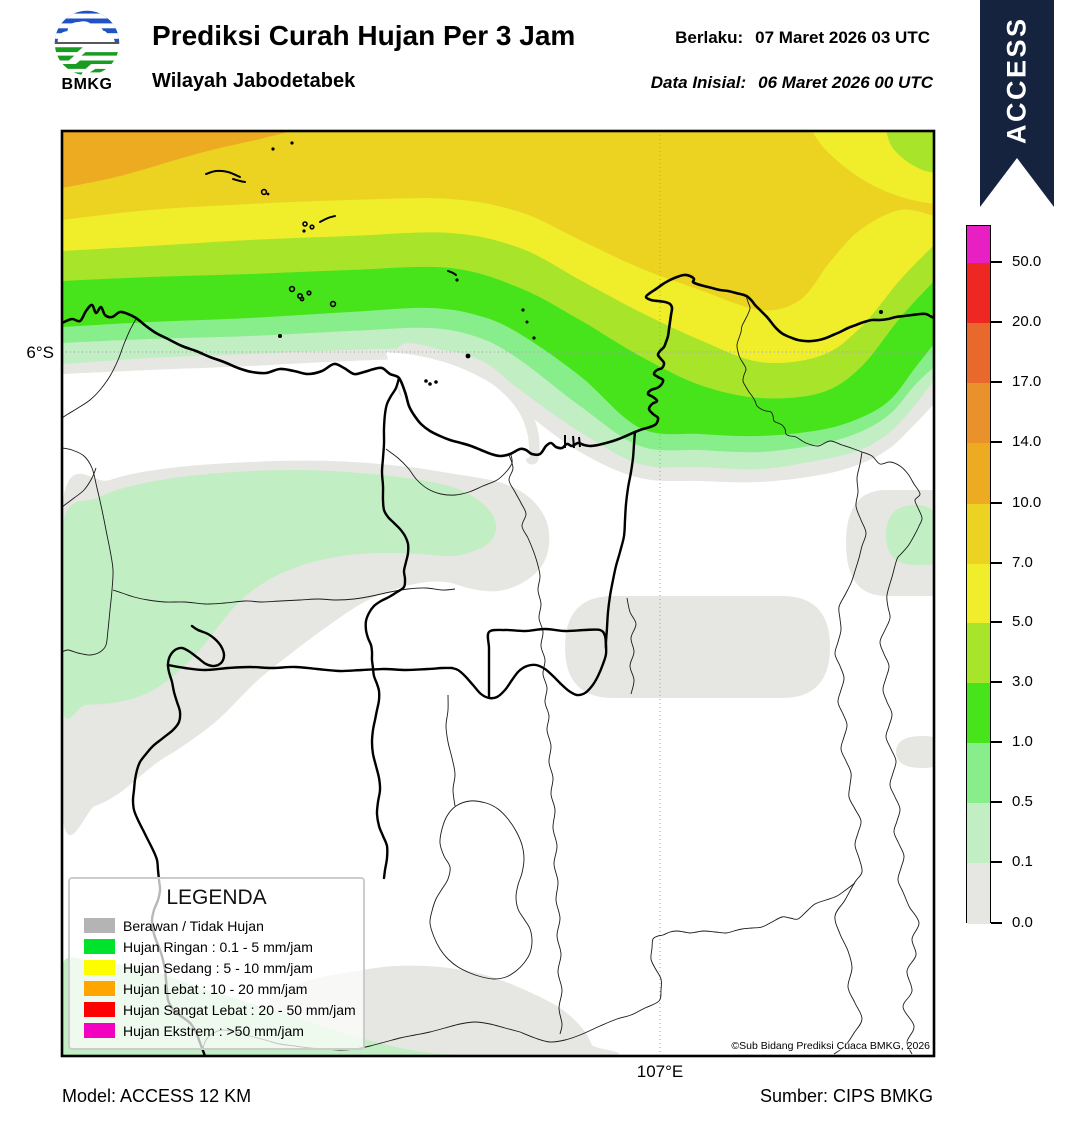  I want to click on colorbar-tick-label: 3.0, so click(1022, 681).